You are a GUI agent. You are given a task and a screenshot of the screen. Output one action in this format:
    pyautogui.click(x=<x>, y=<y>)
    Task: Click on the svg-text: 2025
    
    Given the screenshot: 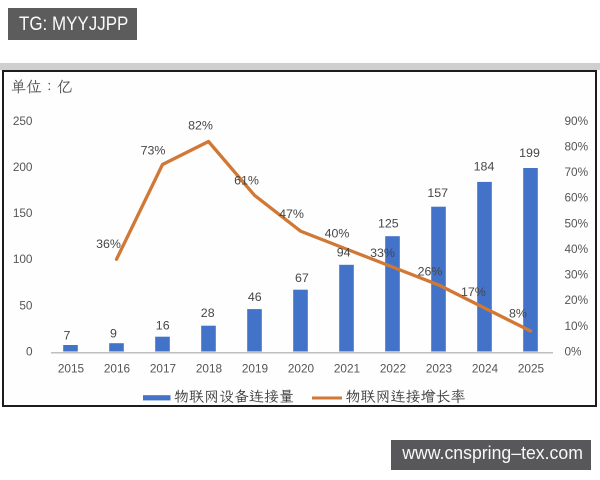 What is the action you would take?
    pyautogui.click(x=531, y=368)
    